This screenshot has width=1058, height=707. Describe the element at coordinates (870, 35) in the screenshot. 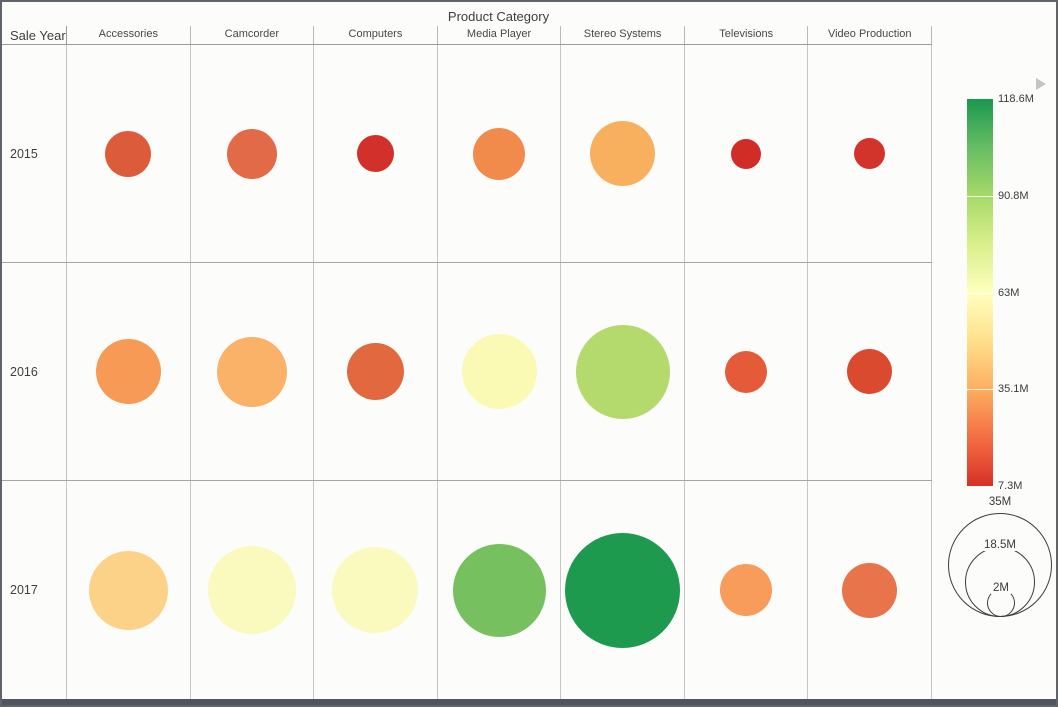

I see `column-header-video-production: Video Production` at that location.